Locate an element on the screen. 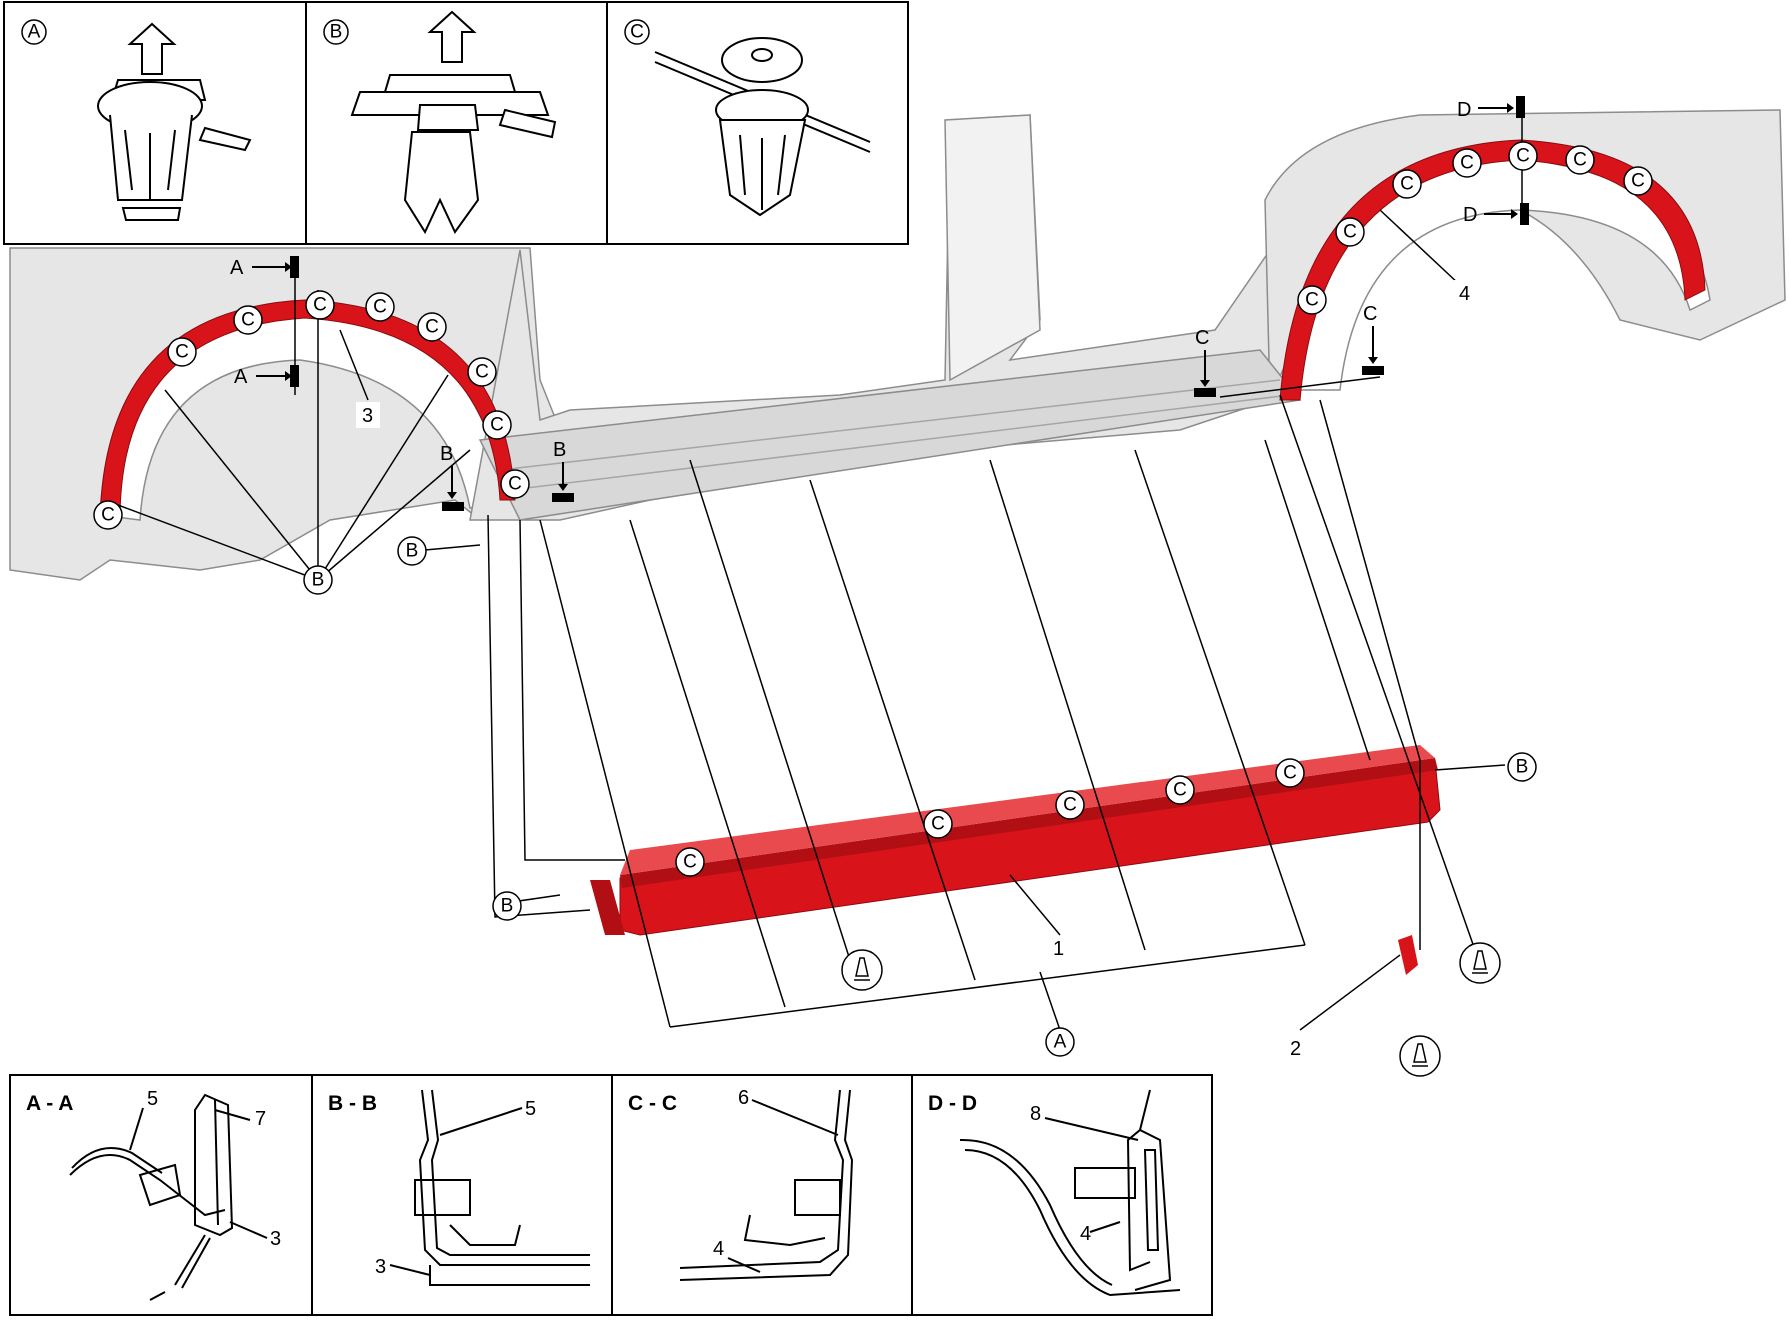  front-wheel-arch-molding is located at coordinates (1492, 270).